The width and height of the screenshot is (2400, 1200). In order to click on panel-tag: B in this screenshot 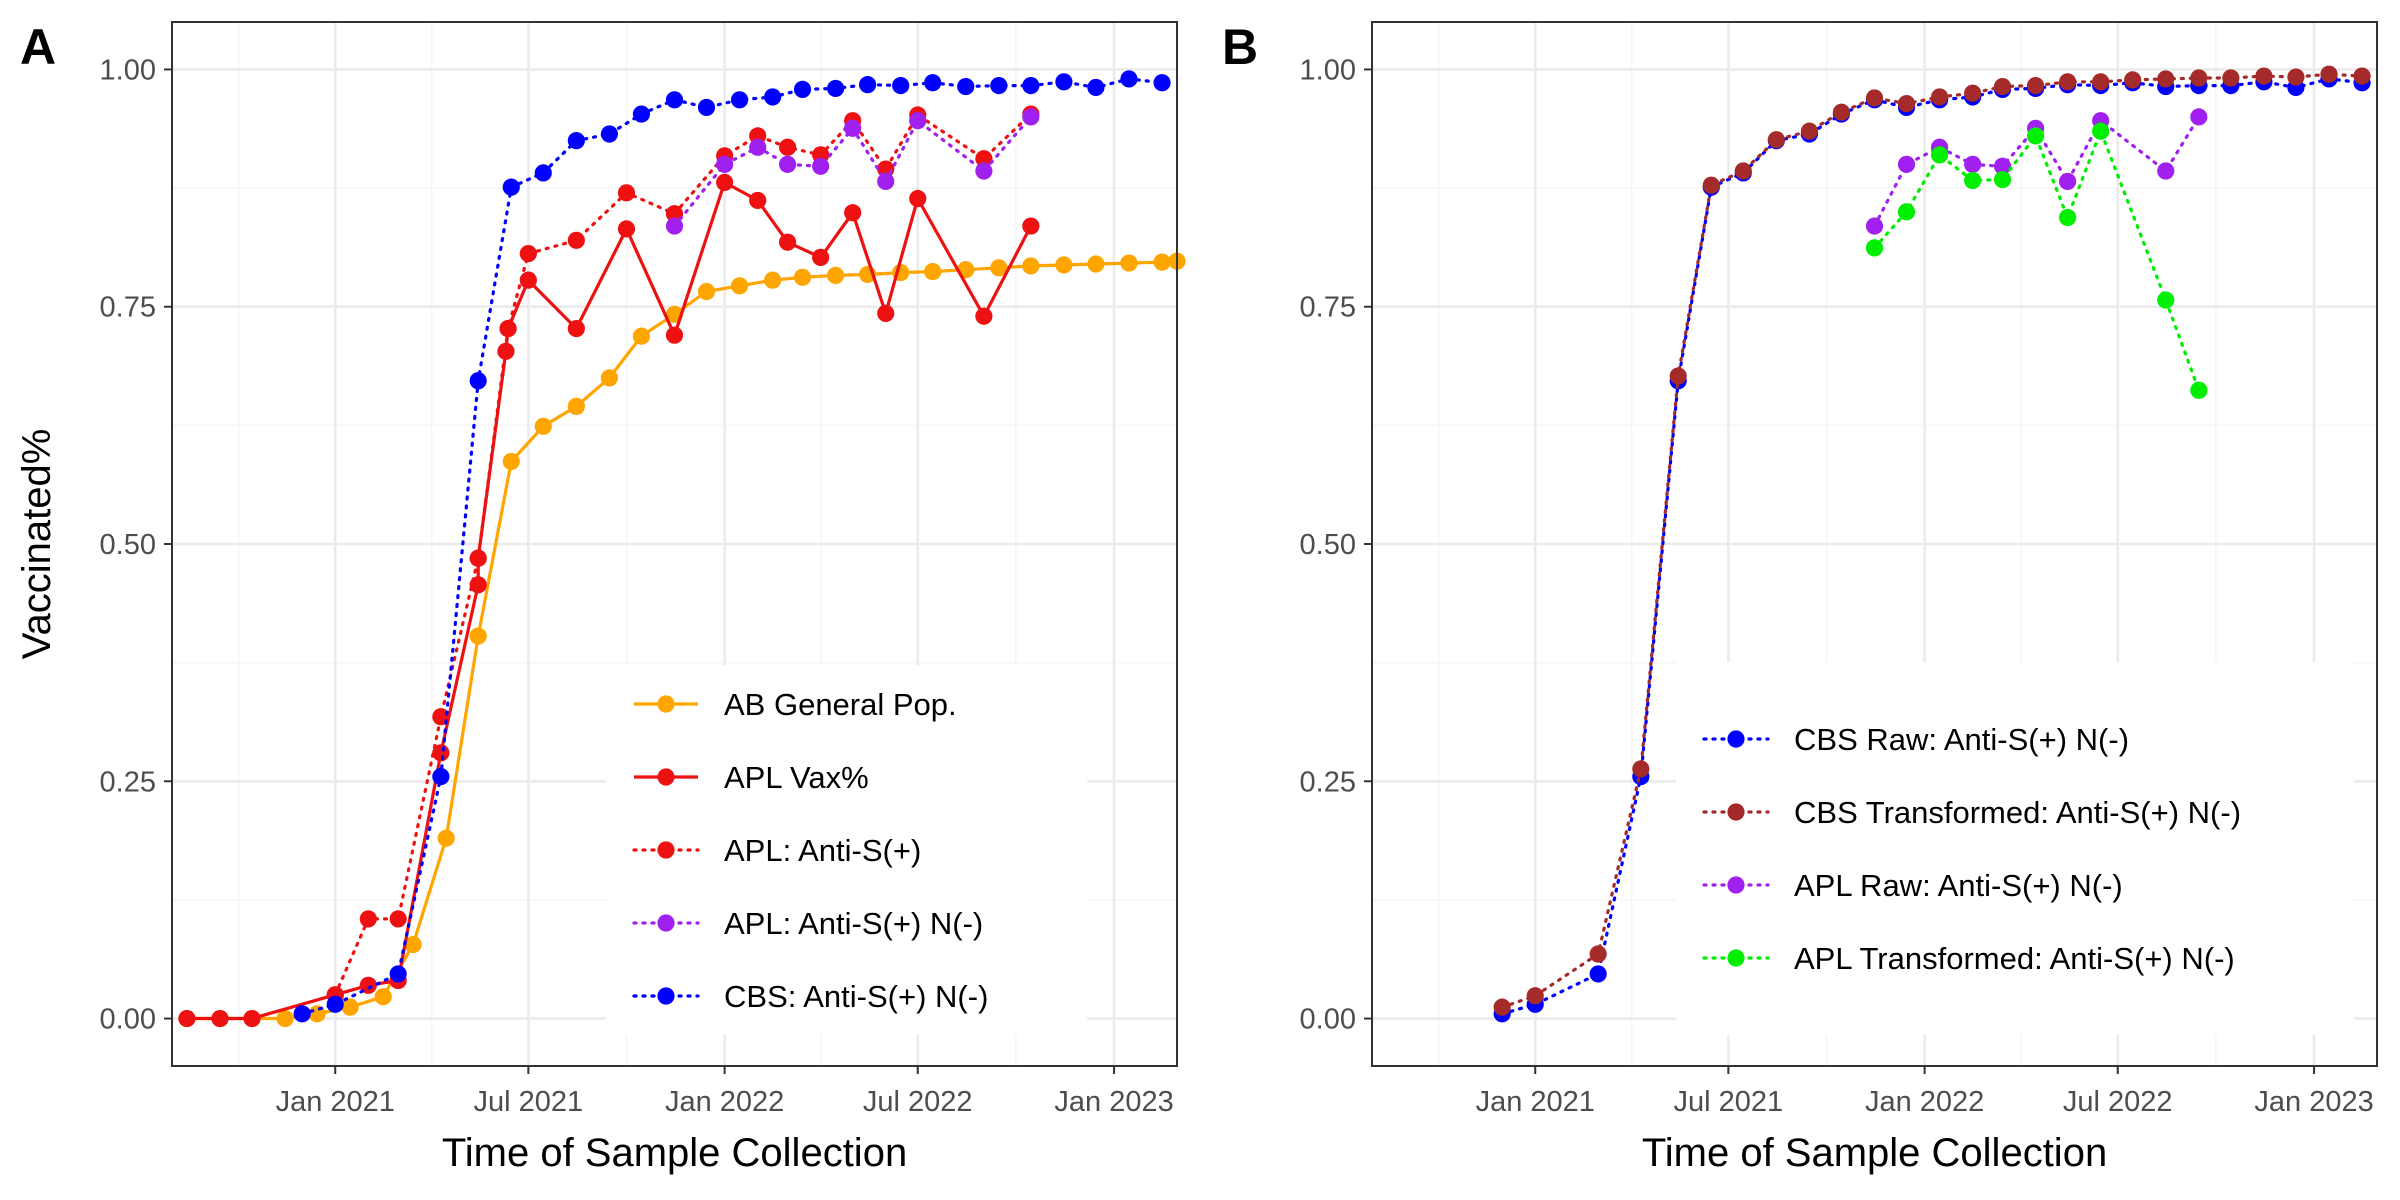, I will do `click(1240, 47)`.